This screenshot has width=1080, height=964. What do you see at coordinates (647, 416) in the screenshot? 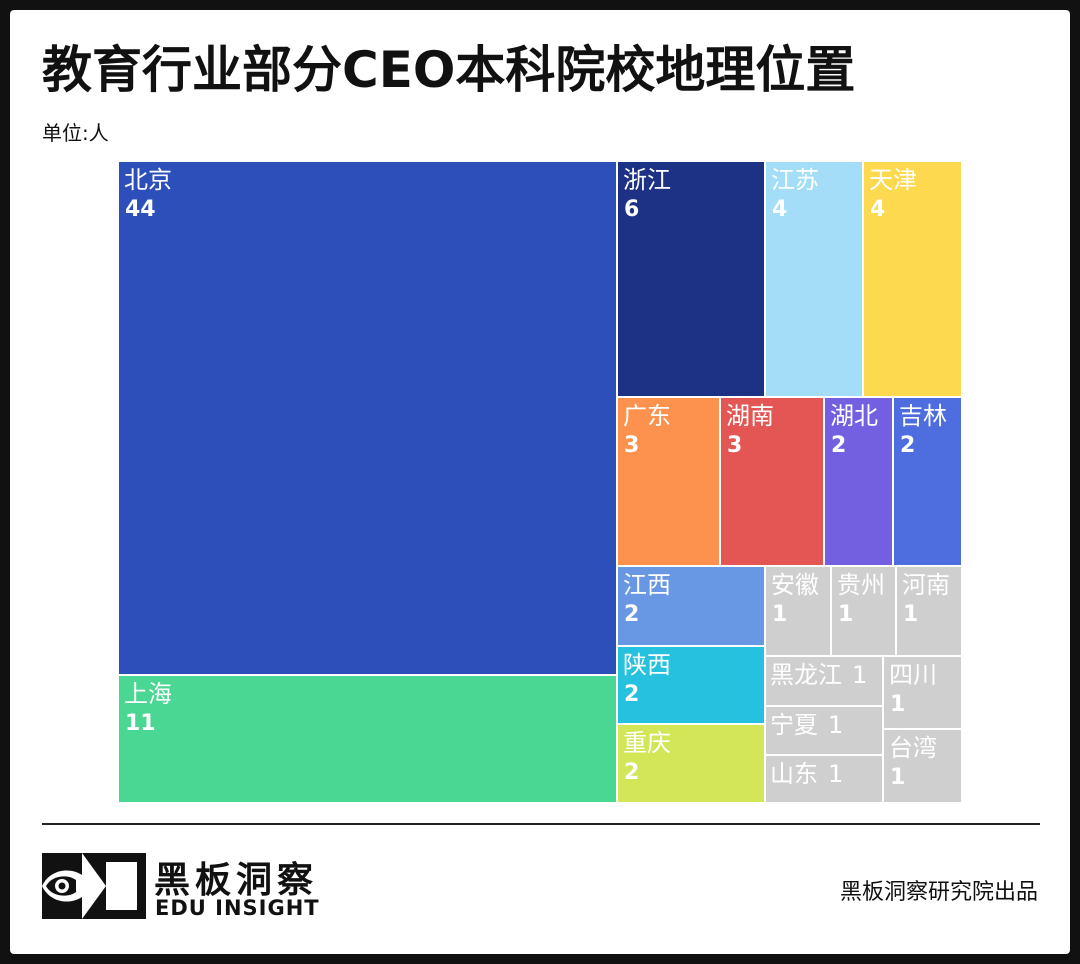
I see `treemap-cell-label: 广东` at bounding box center [647, 416].